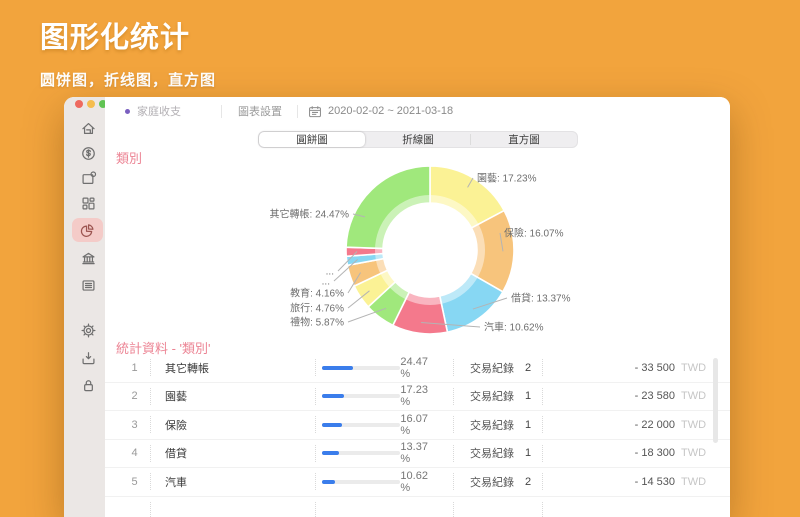  I want to click on sidebar-item-lock, so click(88, 385).